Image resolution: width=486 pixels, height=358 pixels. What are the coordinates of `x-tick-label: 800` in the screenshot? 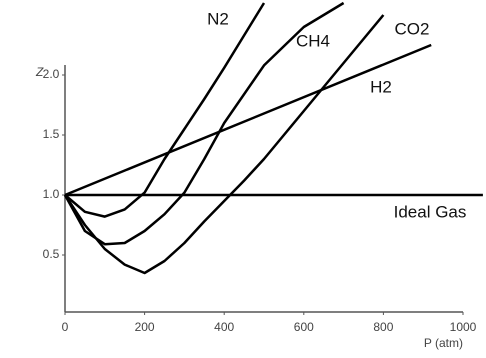 It's located at (383, 327).